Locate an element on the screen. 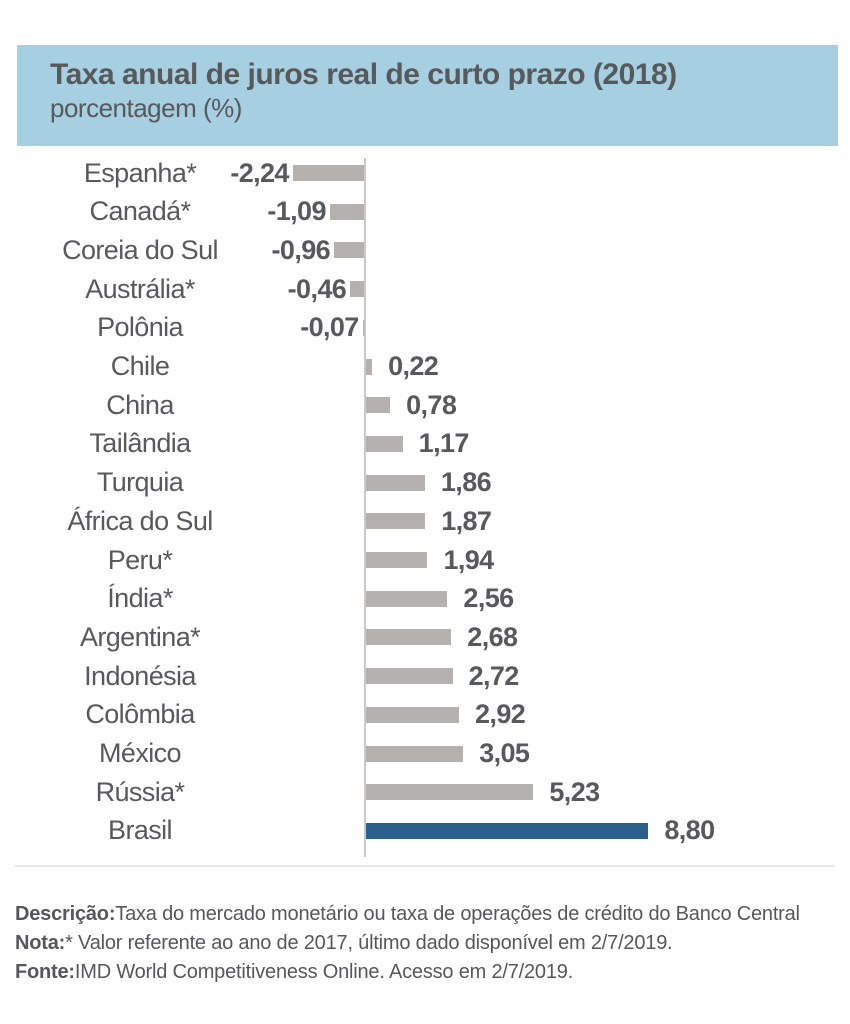  value-label: 1,17 is located at coordinates (444, 443).